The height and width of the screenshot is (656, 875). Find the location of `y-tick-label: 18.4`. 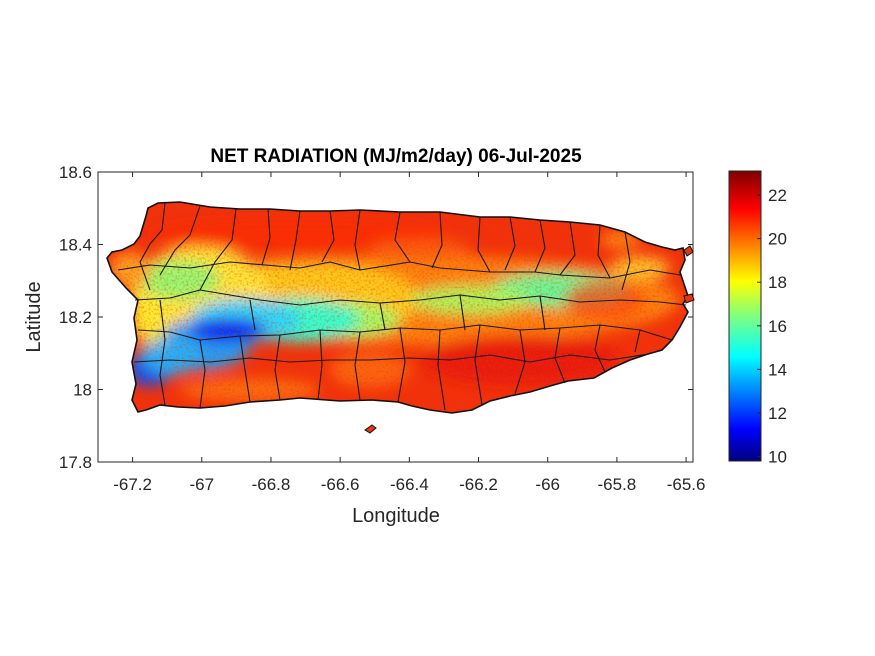

y-tick-label: 18.4 is located at coordinates (75, 245).